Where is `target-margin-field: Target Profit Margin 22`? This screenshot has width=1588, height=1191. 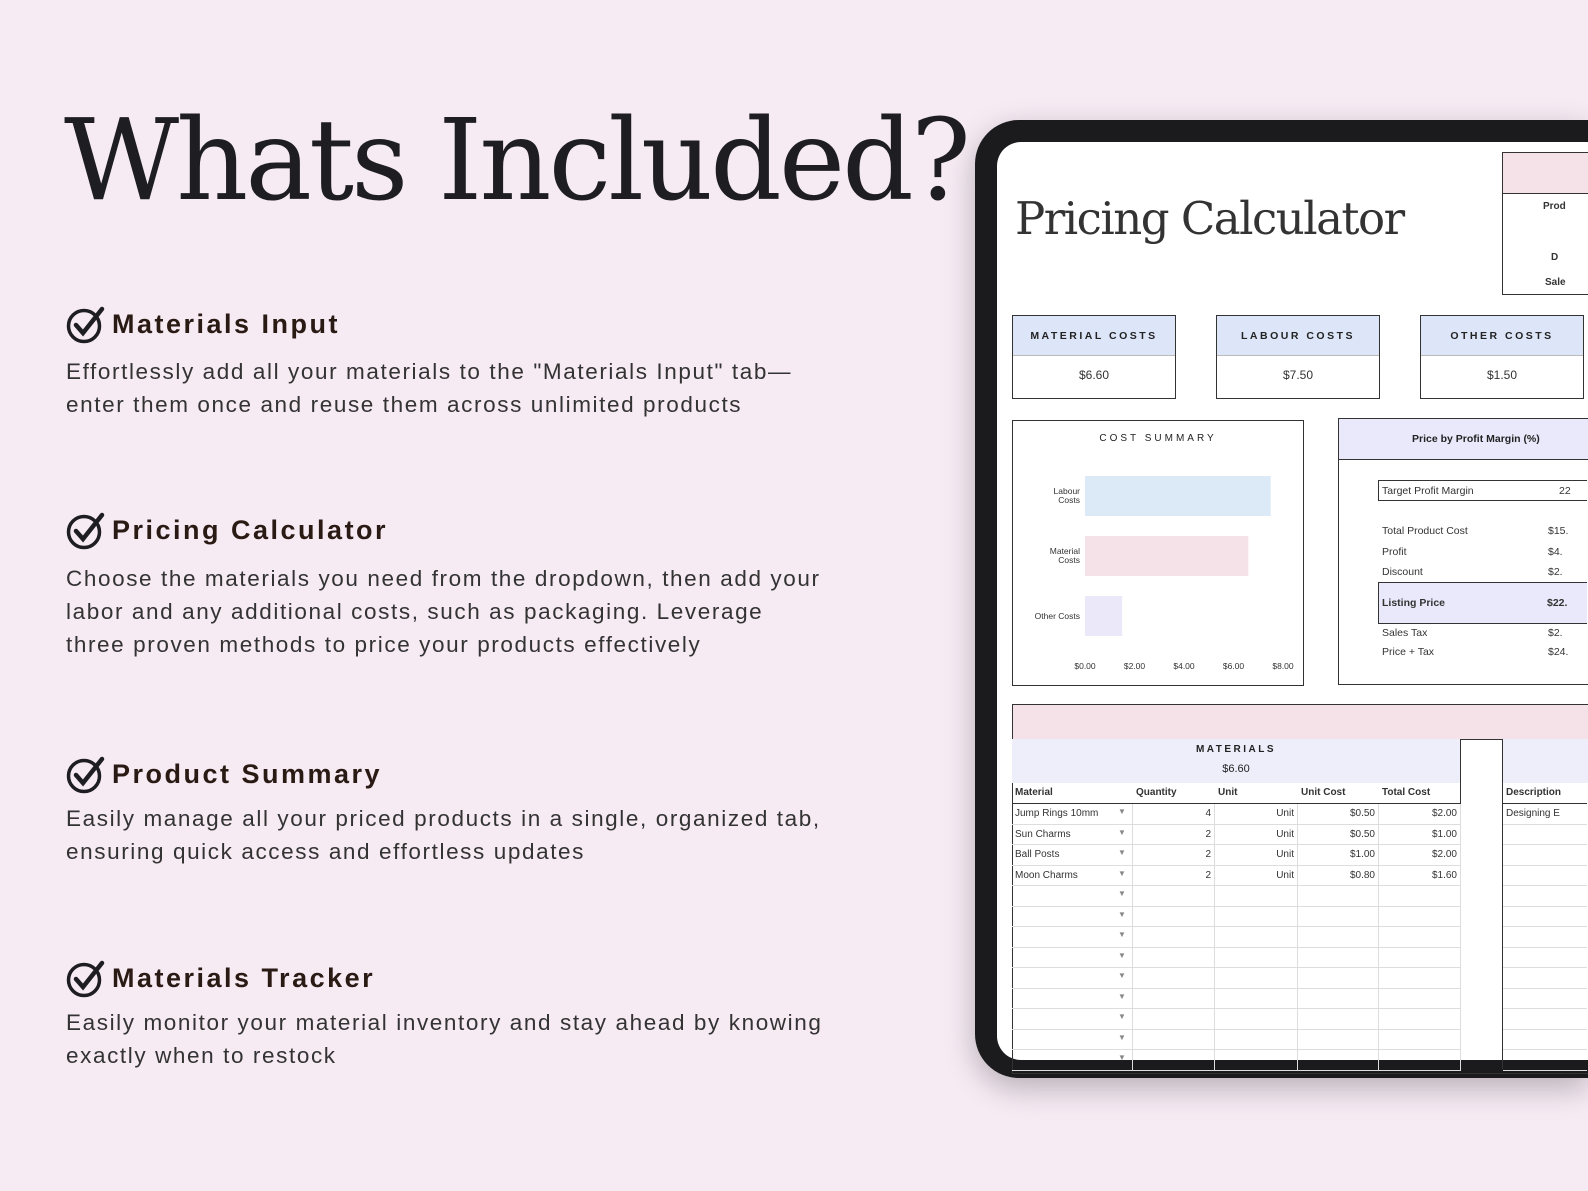
target-margin-field: Target Profit Margin 22 is located at coordinates (1482, 490).